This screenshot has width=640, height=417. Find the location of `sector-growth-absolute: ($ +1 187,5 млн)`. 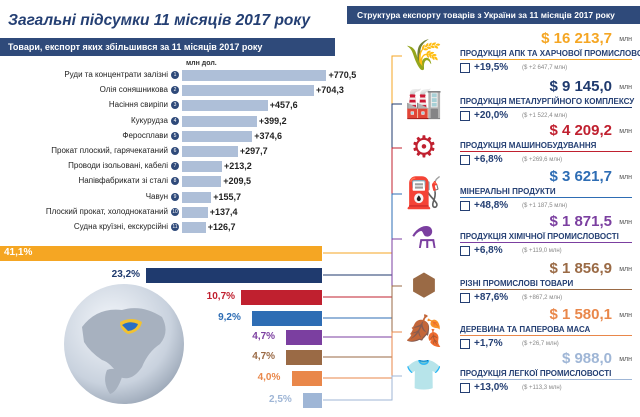

sector-growth-absolute: ($ +1 187,5 млн) is located at coordinates (545, 206).